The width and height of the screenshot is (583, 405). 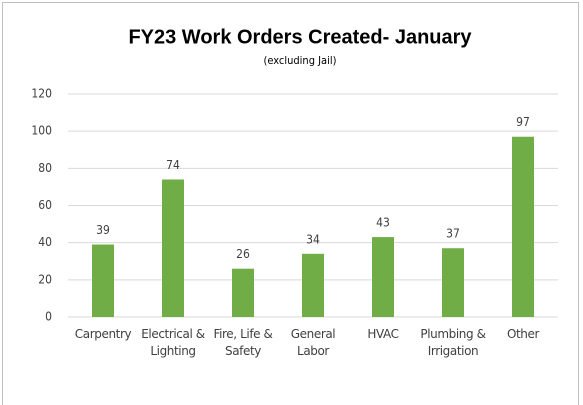 I want to click on y-tick-label: 120, so click(x=41, y=94).